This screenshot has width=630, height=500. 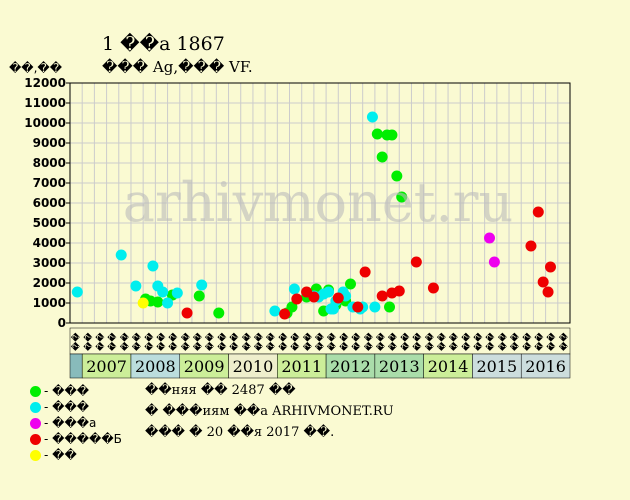 I want to click on watermark: arhivmonet.ru, so click(x=318, y=202).